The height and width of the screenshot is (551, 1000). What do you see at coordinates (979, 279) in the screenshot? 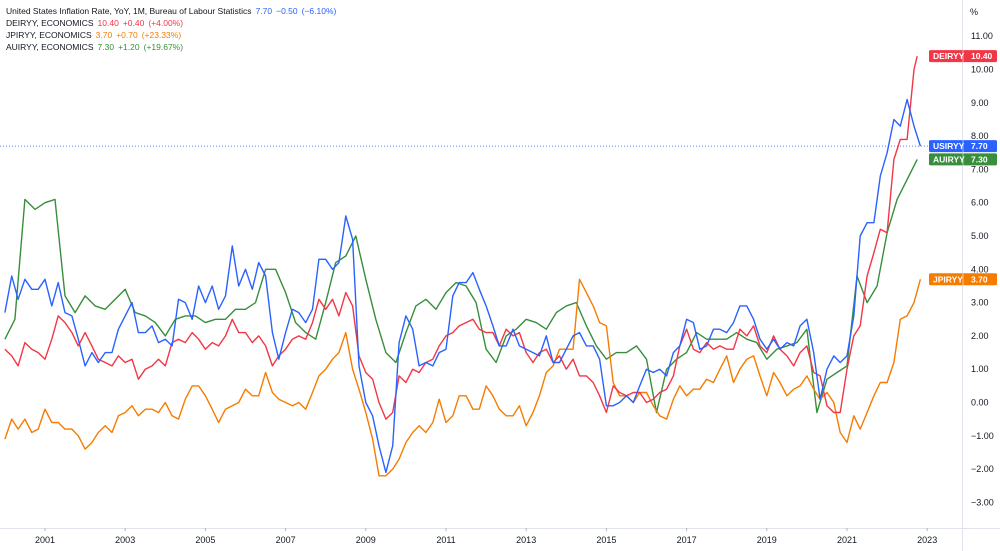
I see `tag-value: 3.70` at bounding box center [979, 279].